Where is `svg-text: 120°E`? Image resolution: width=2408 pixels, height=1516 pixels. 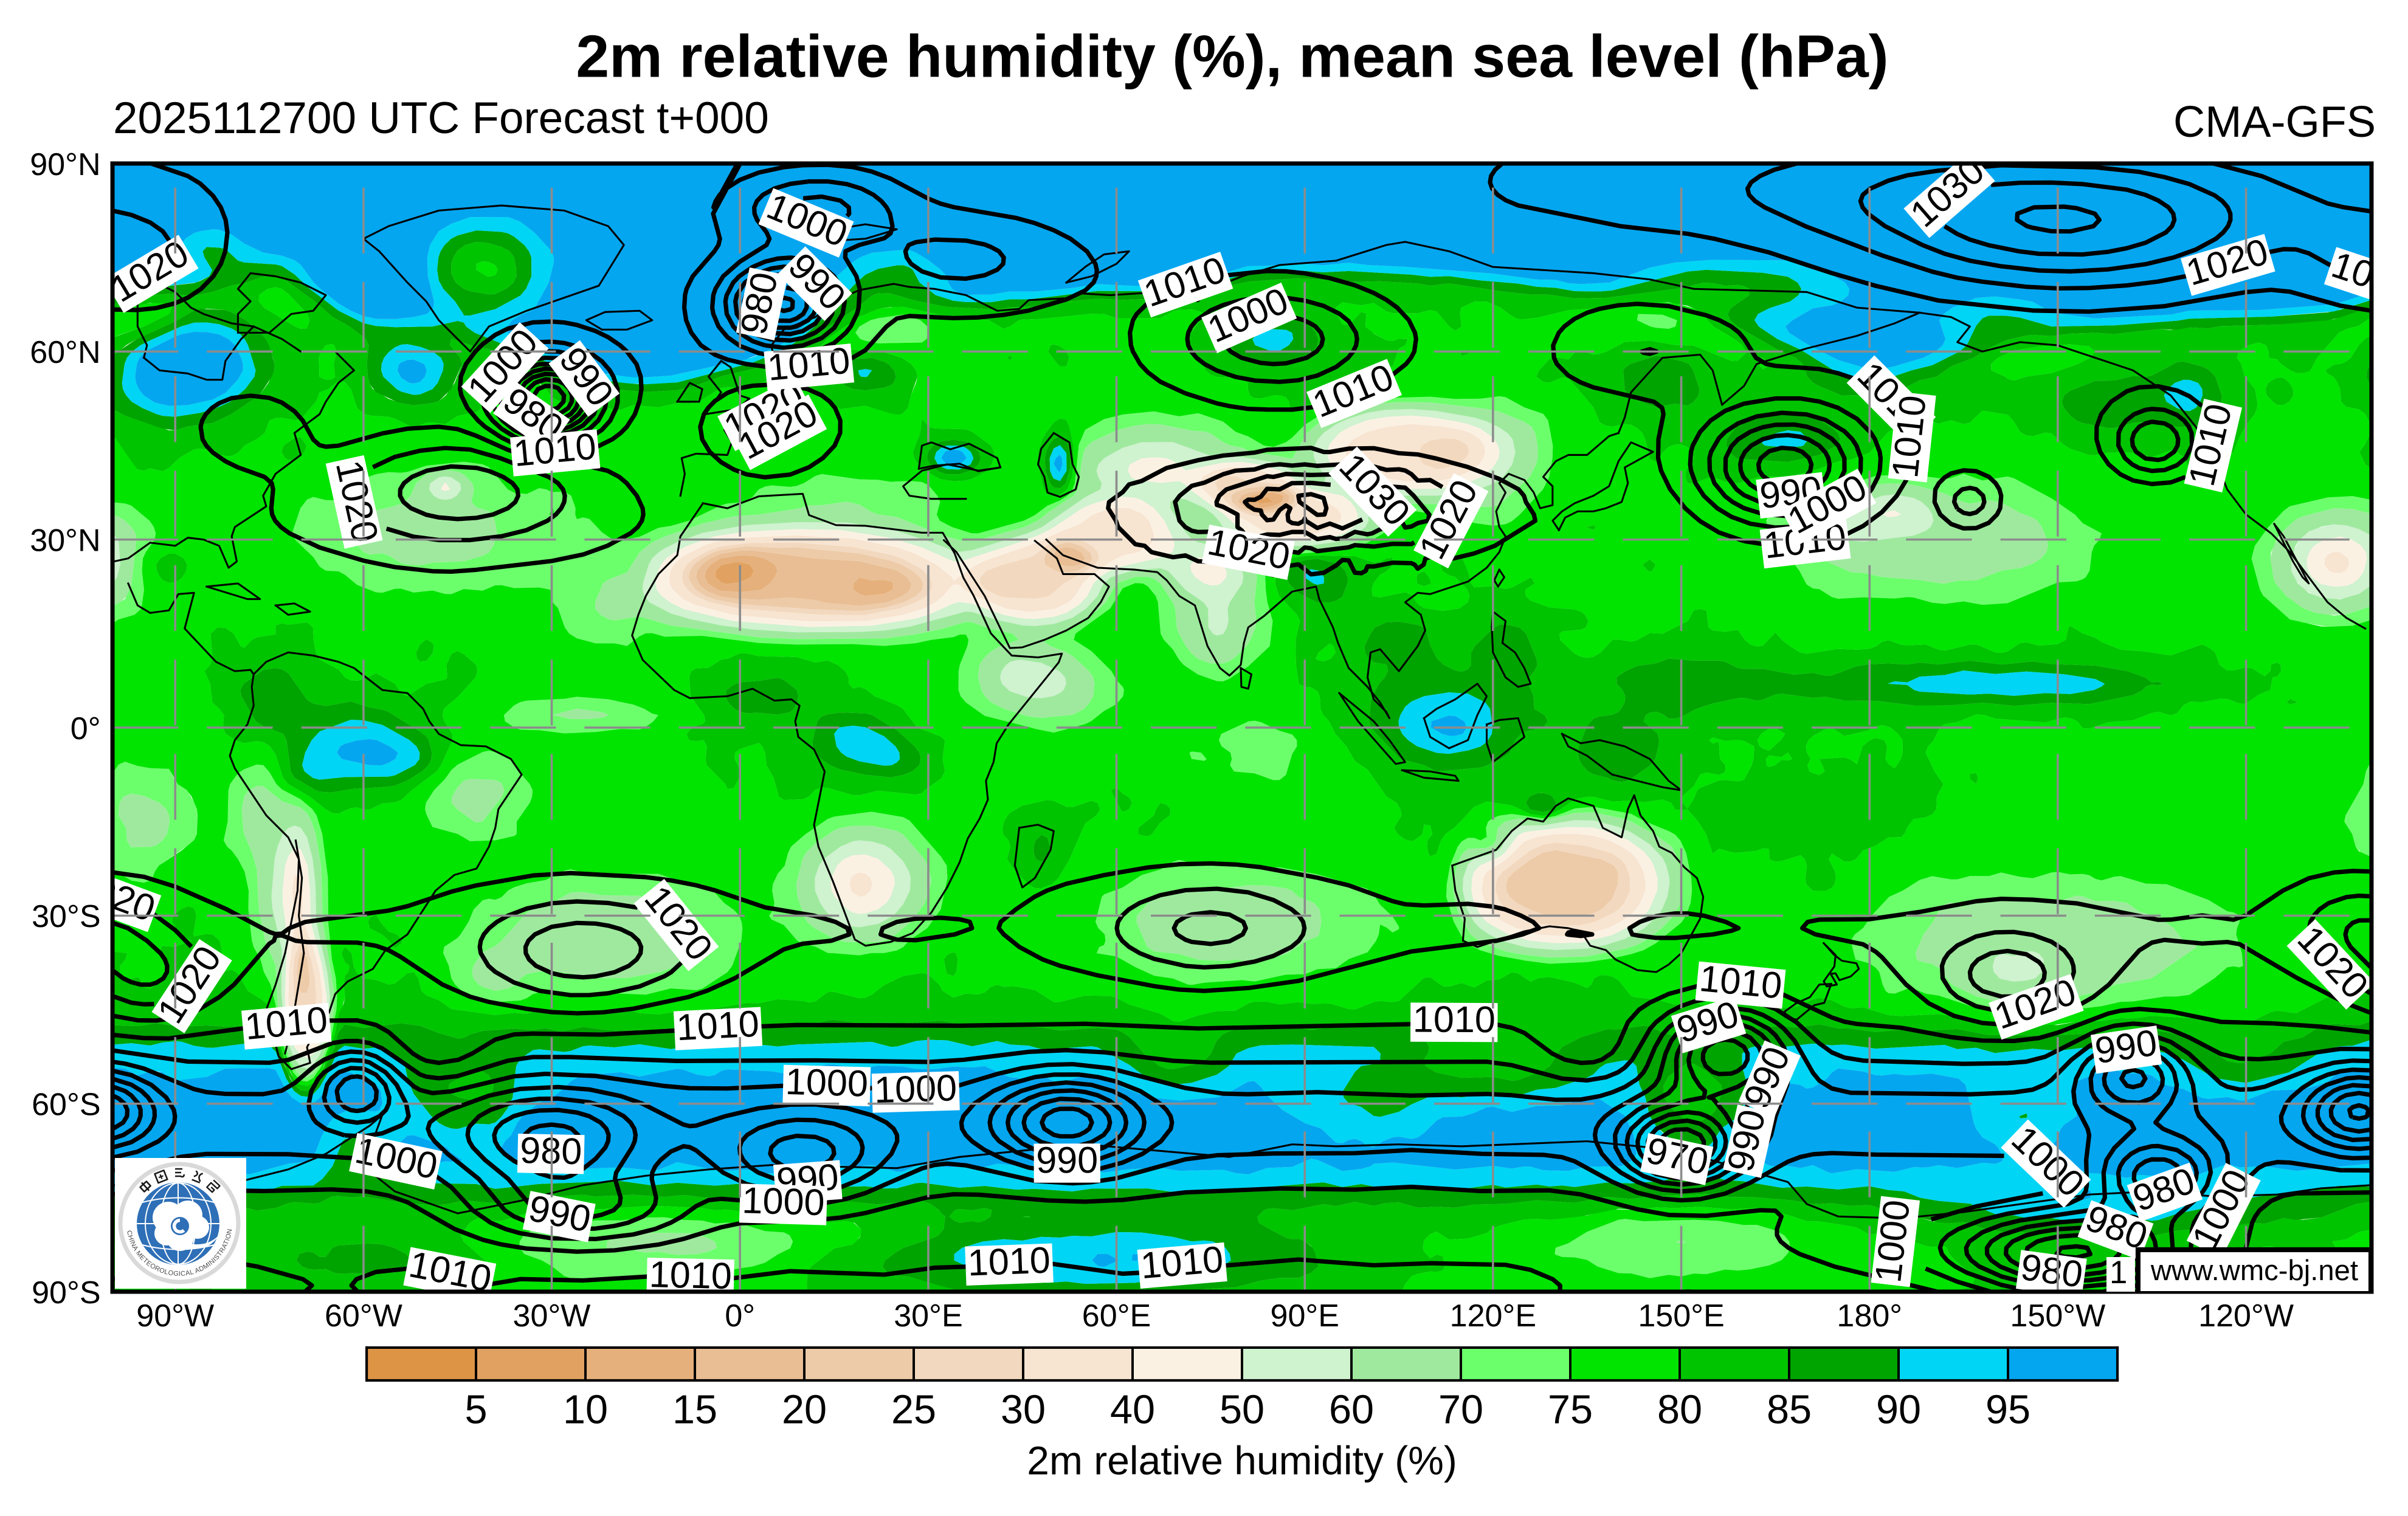 svg-text: 120°E is located at coordinates (1493, 1316).